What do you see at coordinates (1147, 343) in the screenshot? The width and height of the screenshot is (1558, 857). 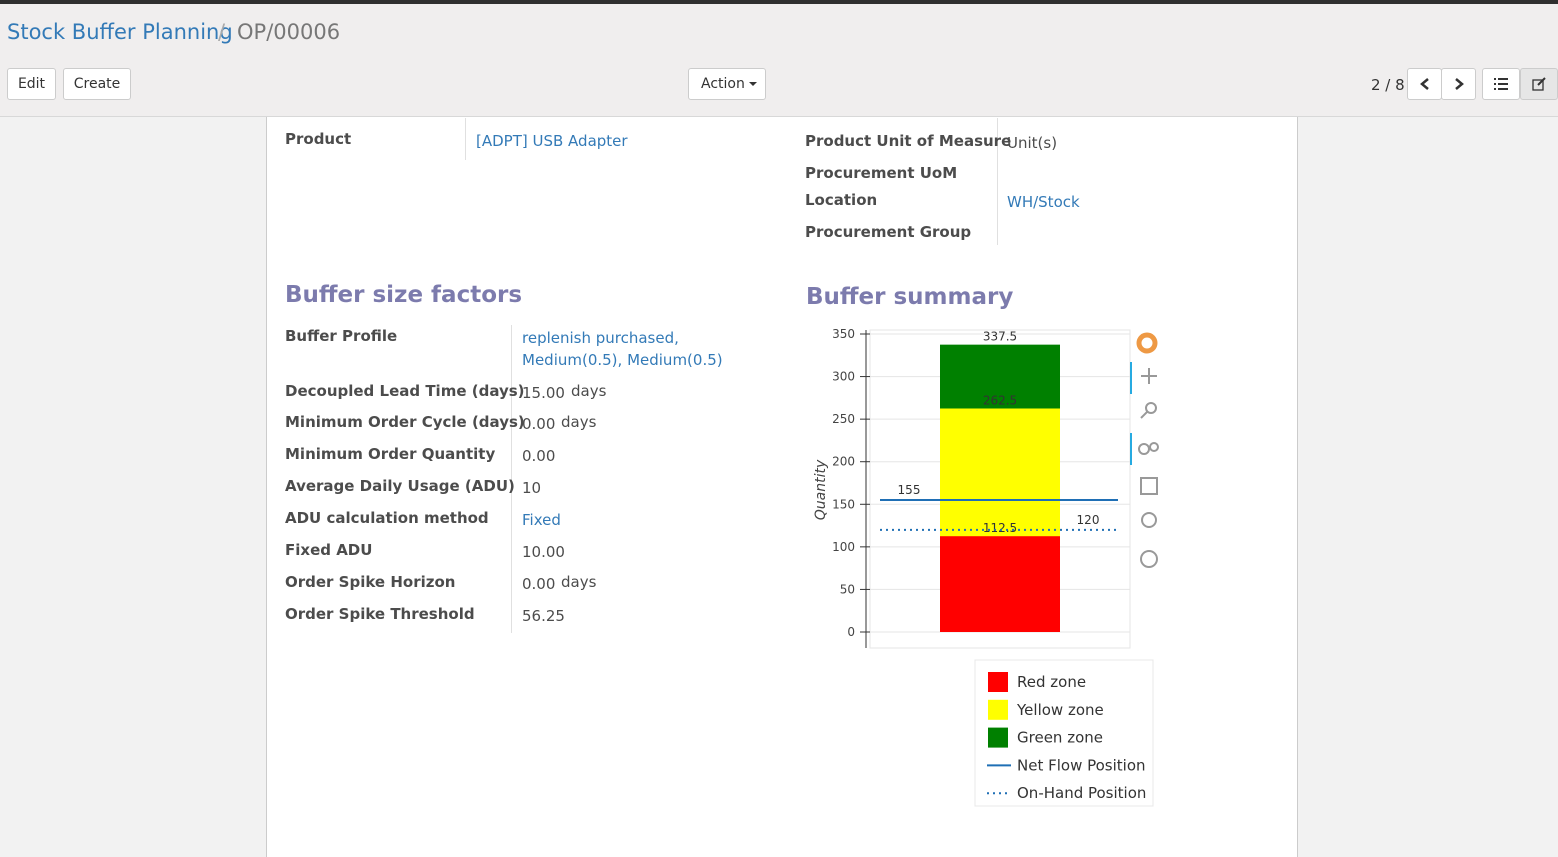 I see `bokeh-logo` at bounding box center [1147, 343].